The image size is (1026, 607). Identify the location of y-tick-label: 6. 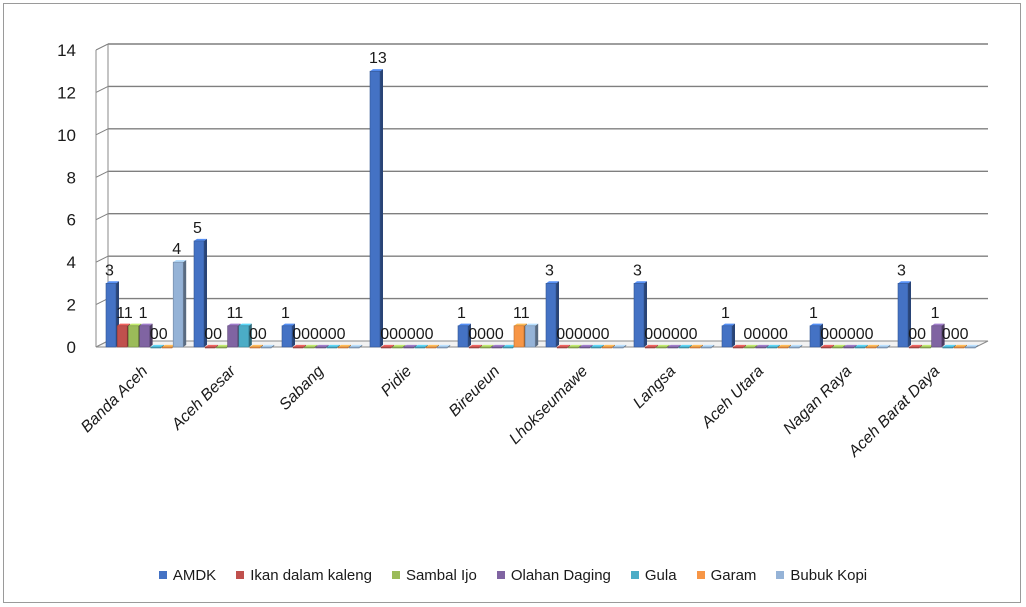
(71, 220).